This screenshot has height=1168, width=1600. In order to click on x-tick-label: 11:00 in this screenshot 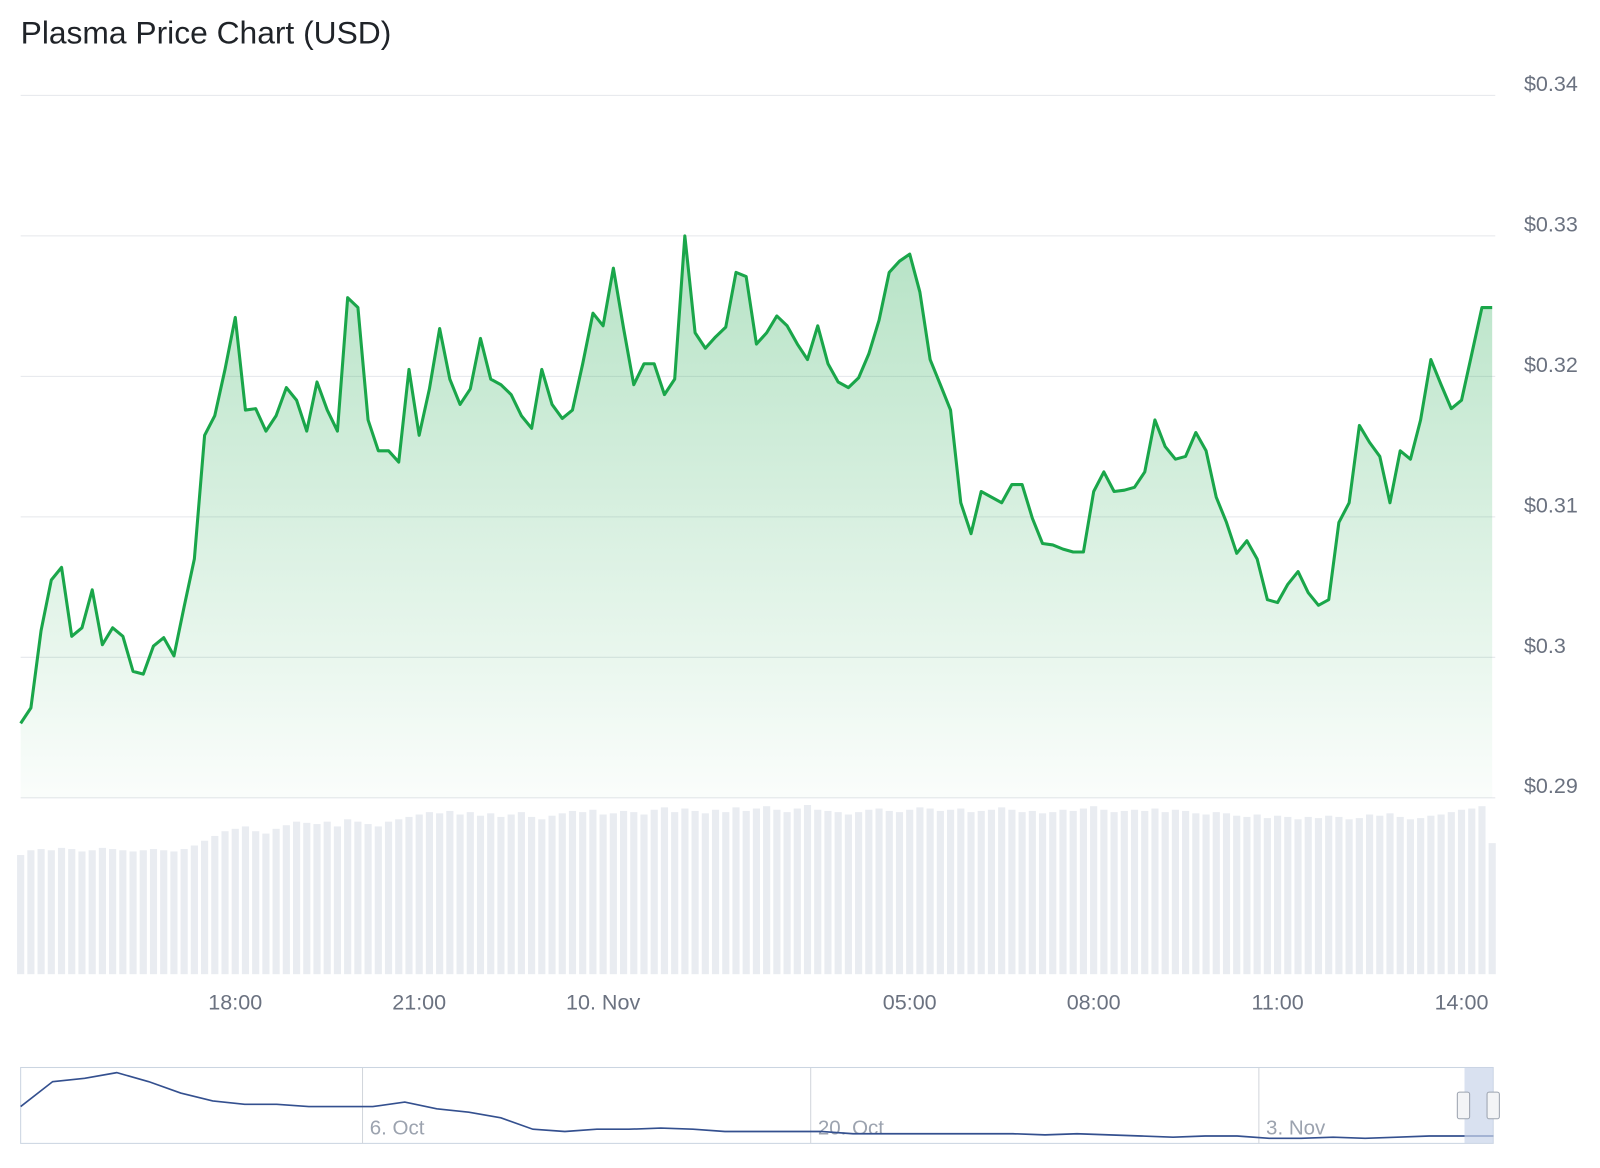, I will do `click(1277, 1003)`.